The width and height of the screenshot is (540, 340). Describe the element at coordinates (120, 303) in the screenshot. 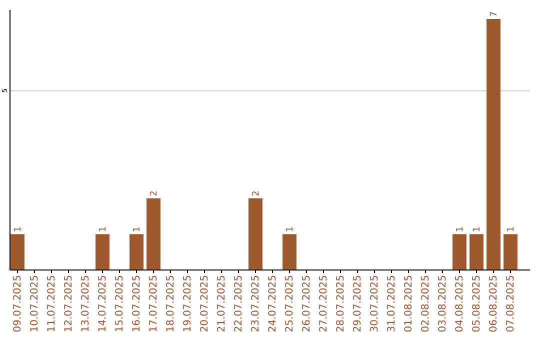

I see `x-tick-label: 15.07.2025` at that location.